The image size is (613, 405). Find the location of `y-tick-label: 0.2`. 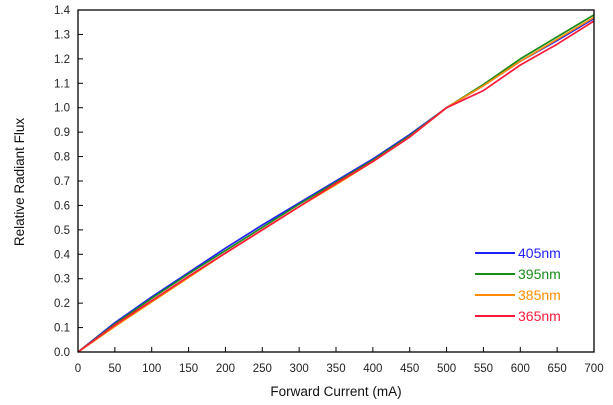

y-tick-label: 0.2 is located at coordinates (62, 304).